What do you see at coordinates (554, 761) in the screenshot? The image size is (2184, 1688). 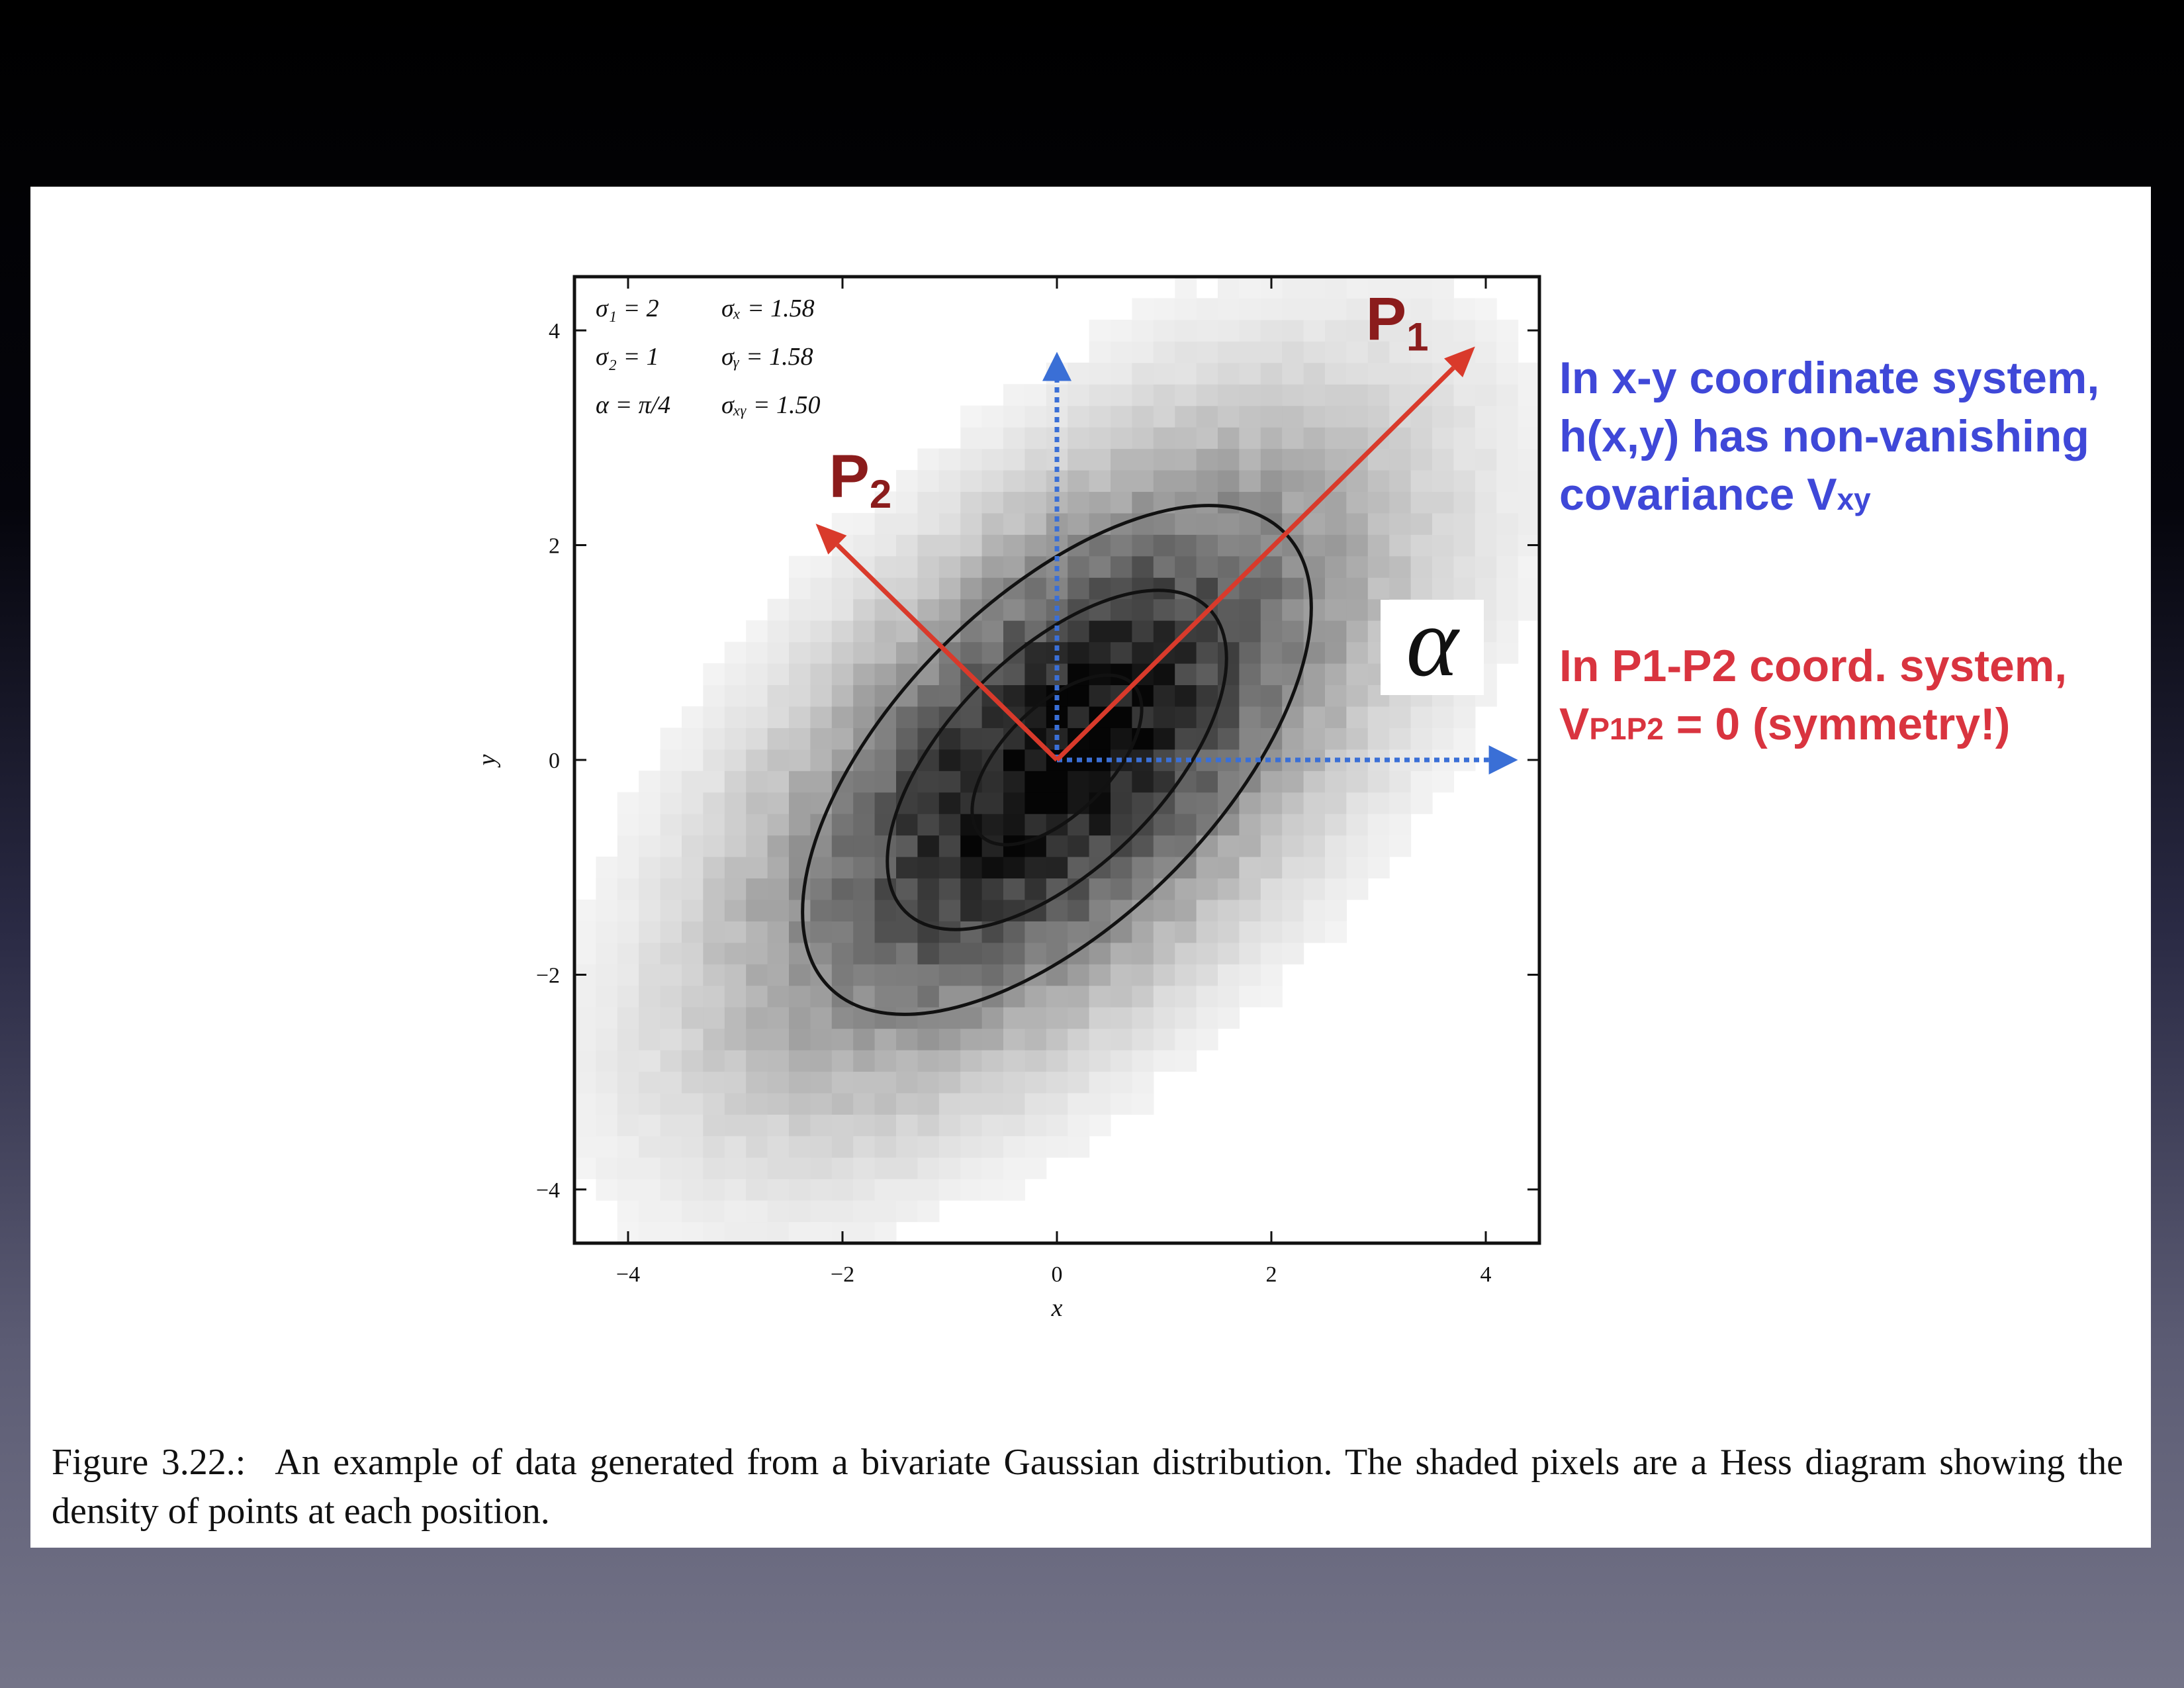 I see `y-tick-label: 0` at bounding box center [554, 761].